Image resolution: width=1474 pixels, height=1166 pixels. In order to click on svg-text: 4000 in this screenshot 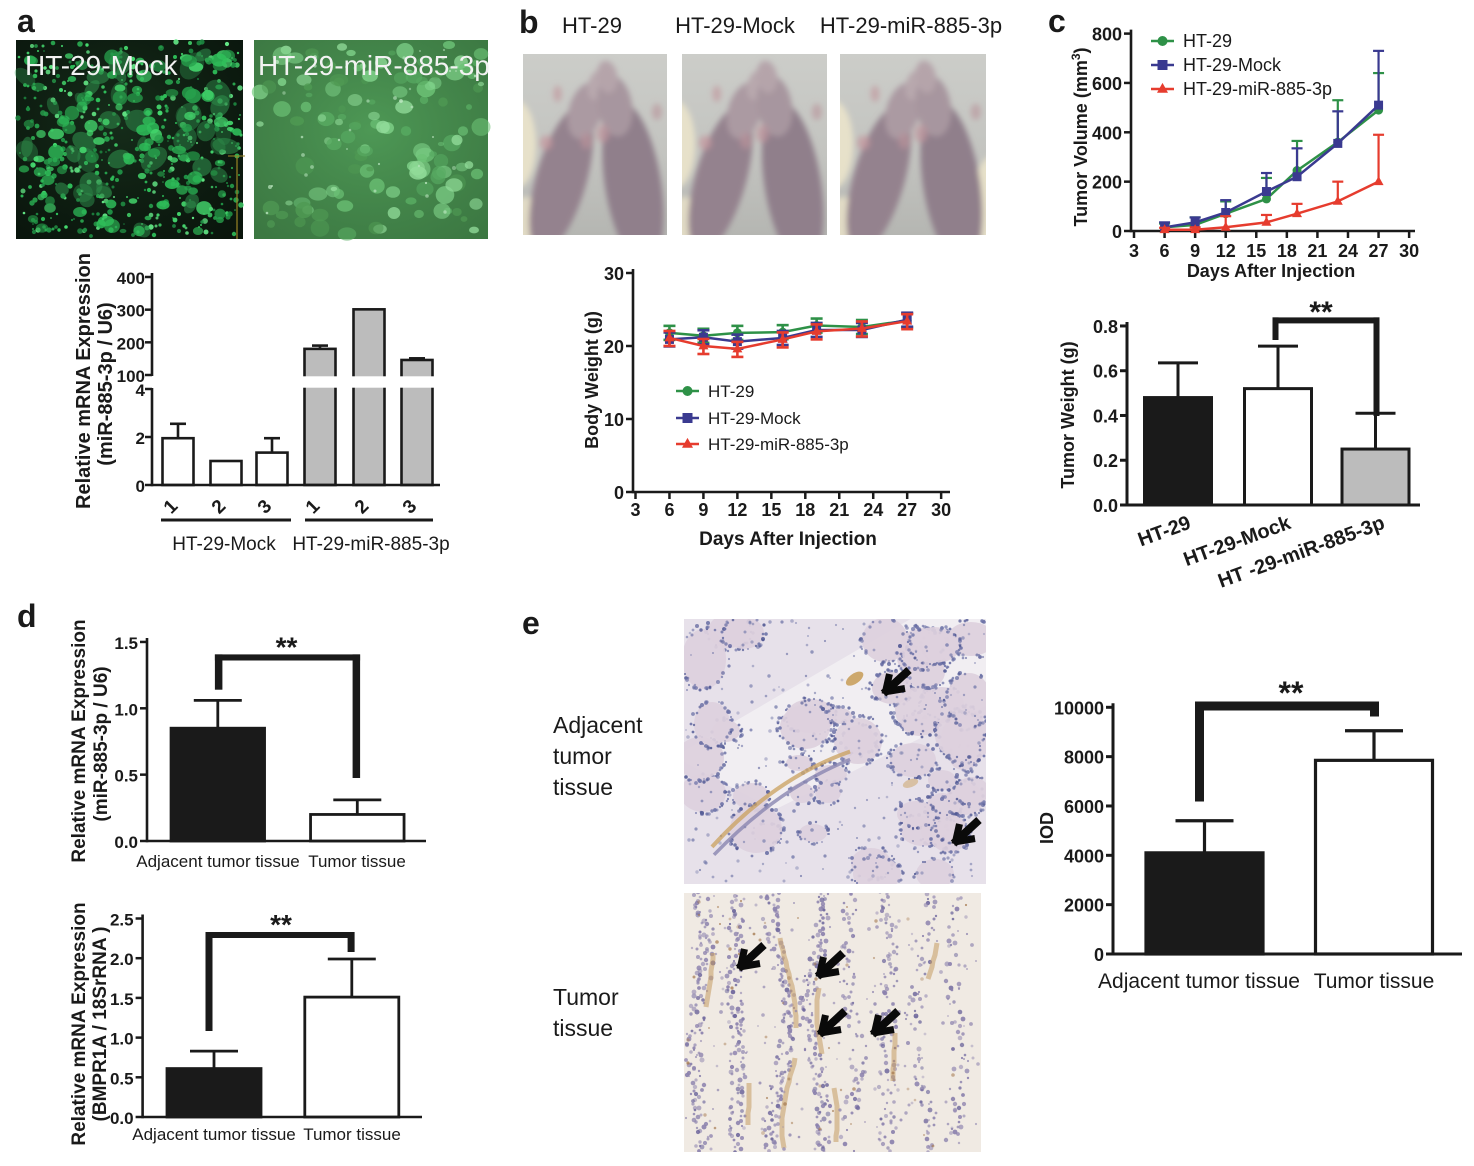, I will do `click(1084, 856)`.